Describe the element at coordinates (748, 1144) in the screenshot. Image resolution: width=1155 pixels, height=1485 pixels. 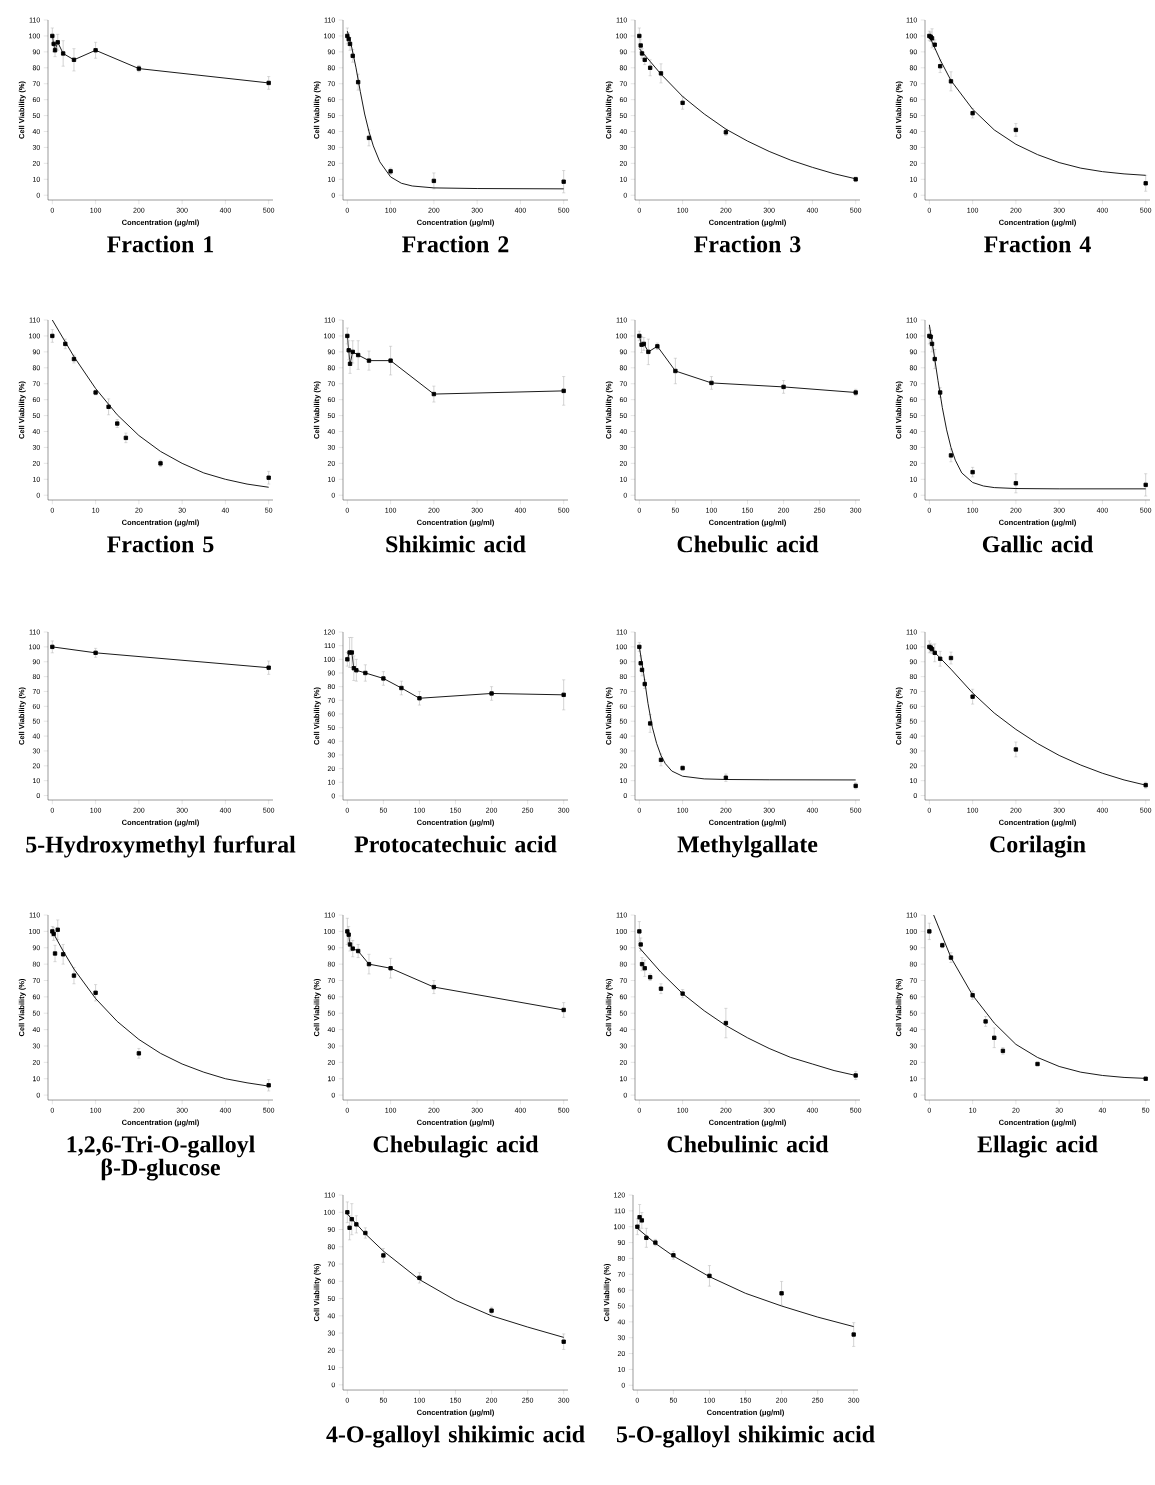
I see `text: Chebulinic acid` at that location.